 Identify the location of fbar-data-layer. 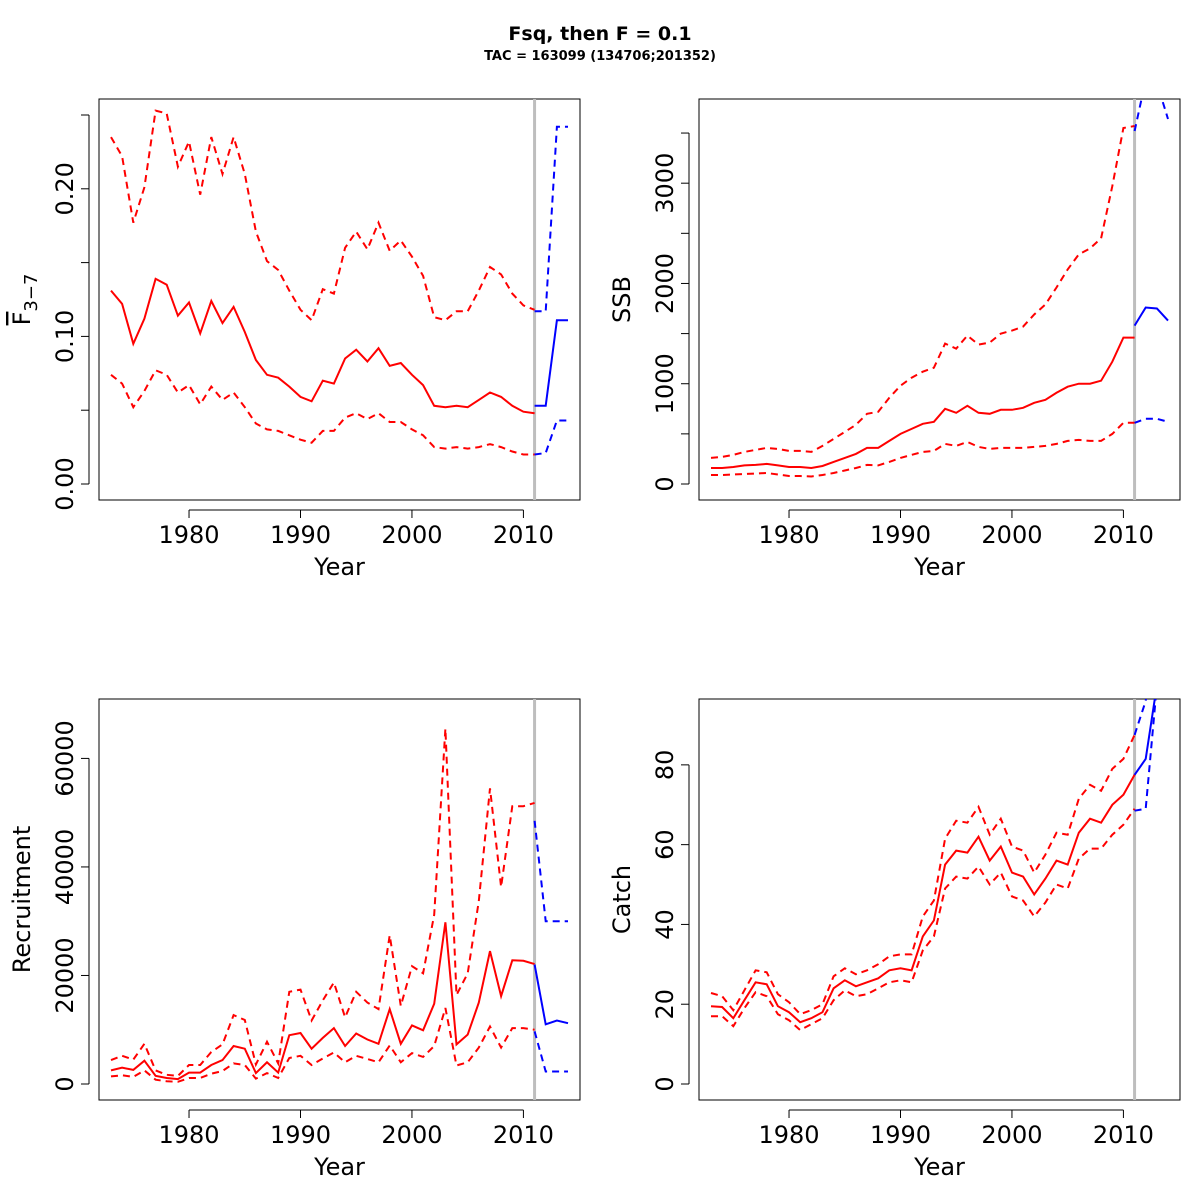
(339, 299).